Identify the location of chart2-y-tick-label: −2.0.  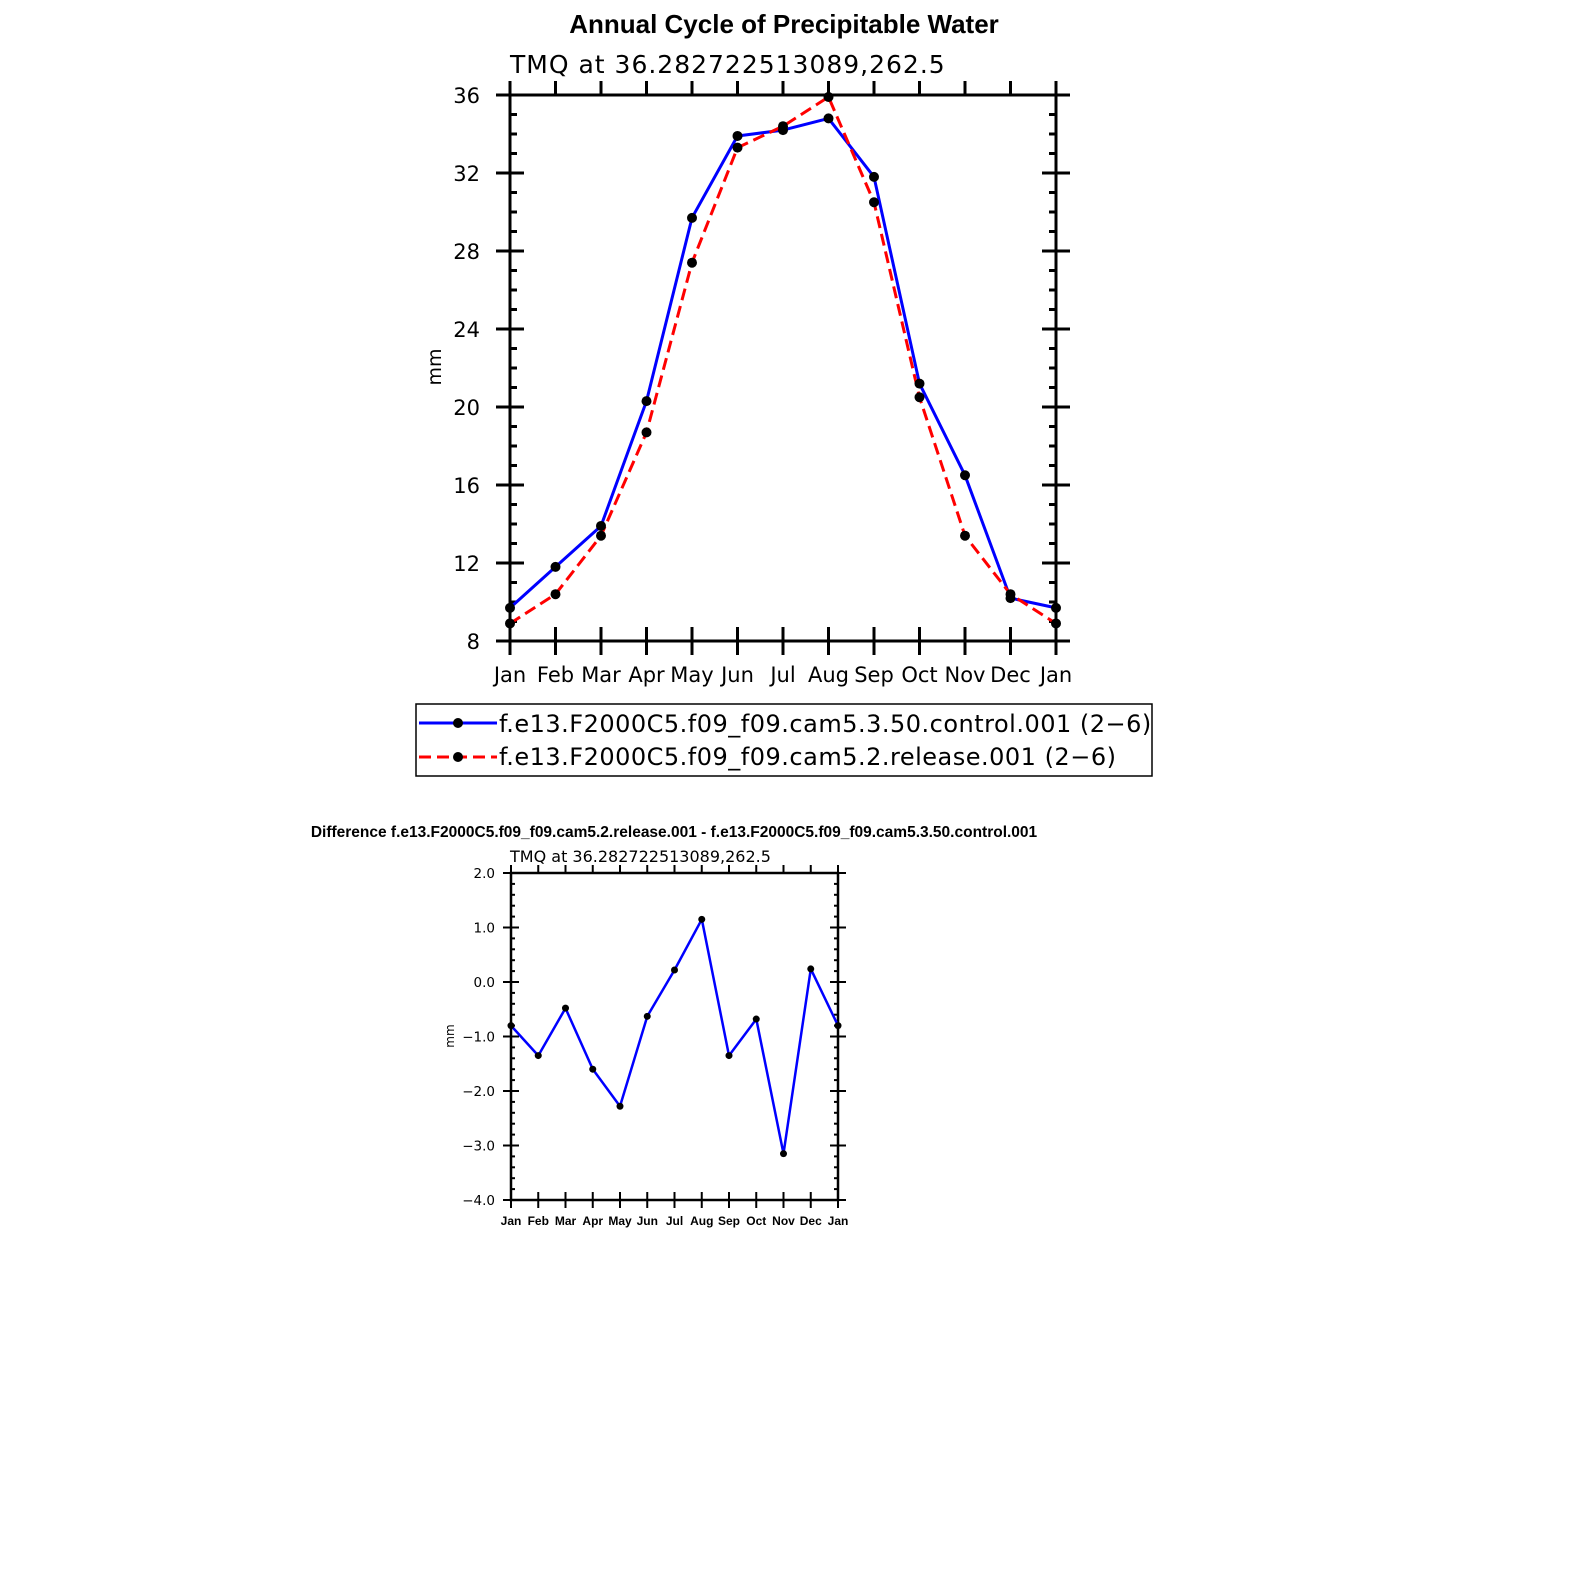
(478, 1092).